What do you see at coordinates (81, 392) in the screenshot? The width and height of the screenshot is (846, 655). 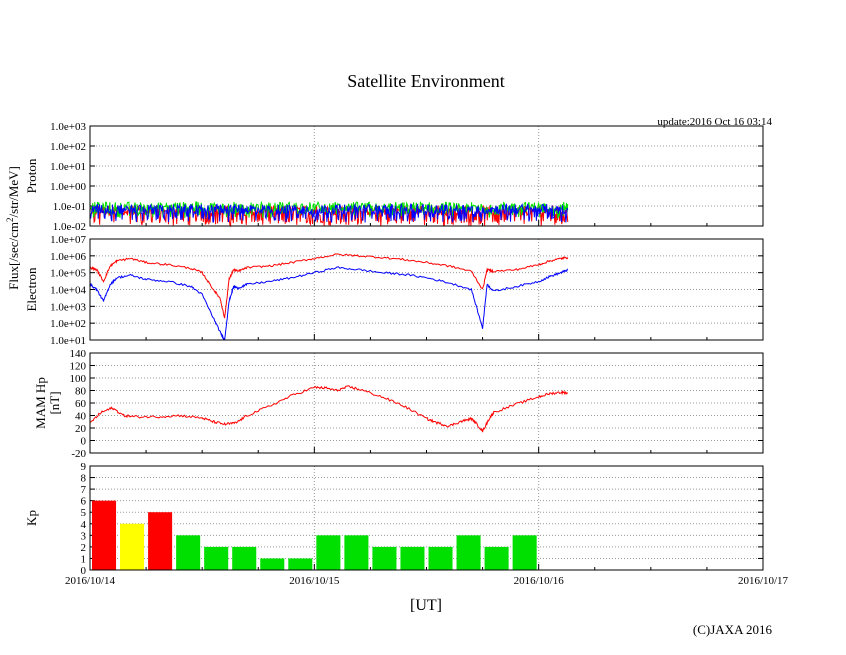 I see `y-tick-label: 80` at bounding box center [81, 392].